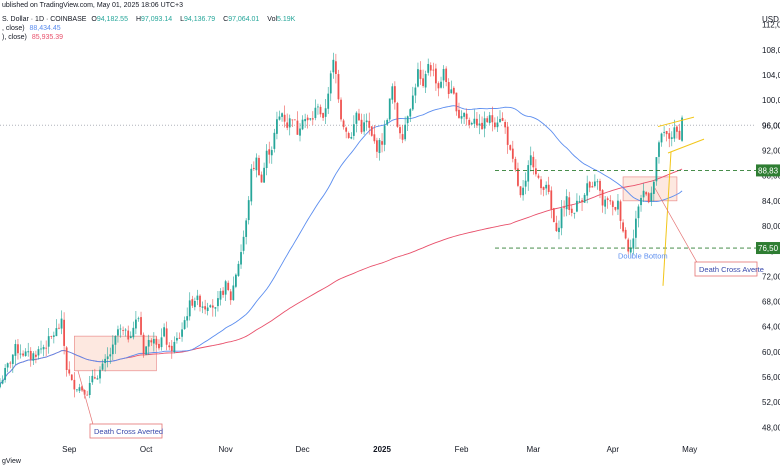 The width and height of the screenshot is (780, 470). I want to click on y-tick-label: 84,000, so click(771, 201).